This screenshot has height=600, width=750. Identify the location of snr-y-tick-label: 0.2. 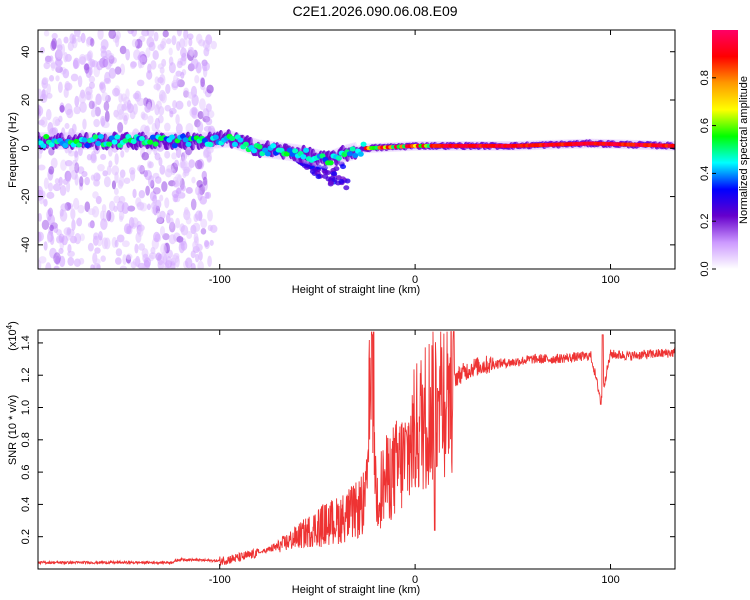
(26, 536).